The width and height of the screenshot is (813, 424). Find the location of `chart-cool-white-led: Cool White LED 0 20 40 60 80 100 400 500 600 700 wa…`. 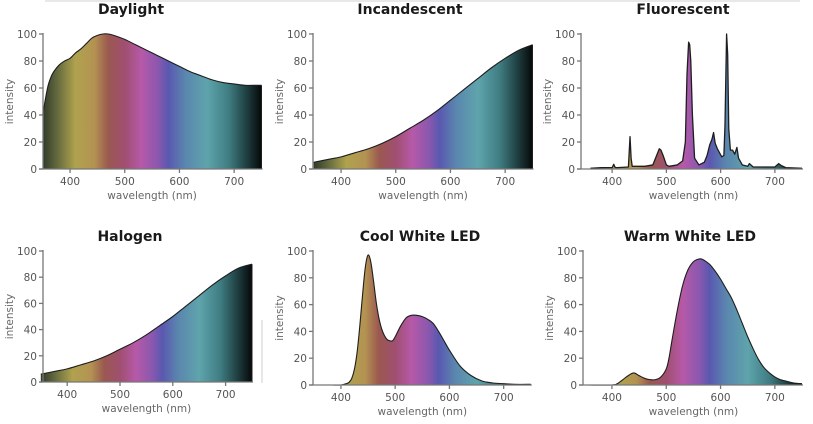

chart-cool-white-led: Cool White LED 0 20 40 60 80 100 400 500 600 700 wa… is located at coordinates (403, 323).